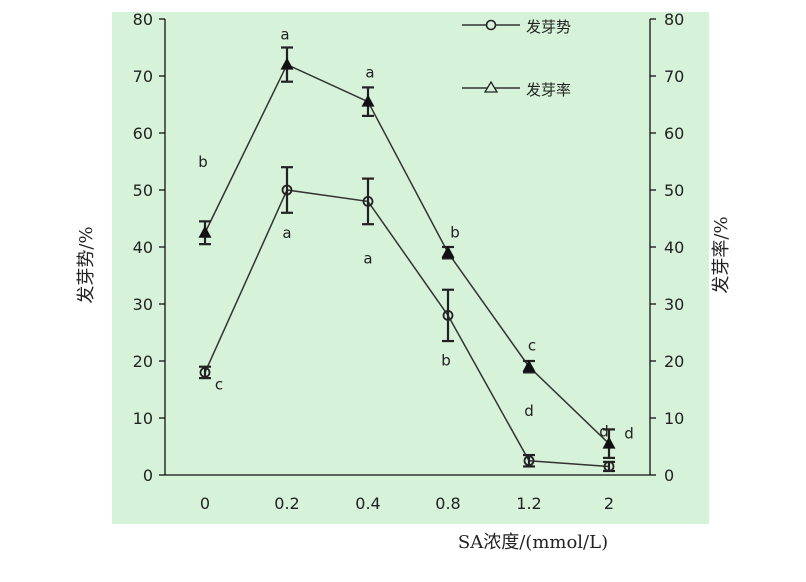  What do you see at coordinates (367, 503) in the screenshot?
I see `x-tick-label: 0.4` at bounding box center [367, 503].